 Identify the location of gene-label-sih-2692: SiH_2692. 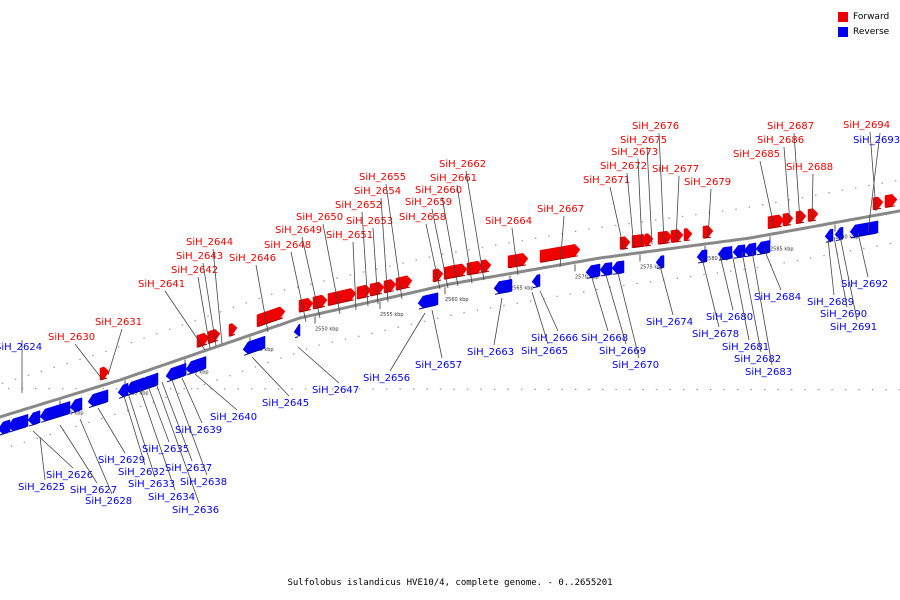
(864, 284).